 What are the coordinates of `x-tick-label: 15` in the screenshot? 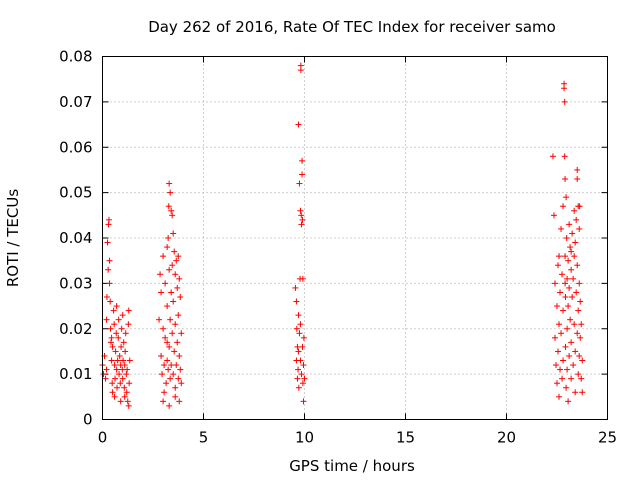 It's located at (405, 438).